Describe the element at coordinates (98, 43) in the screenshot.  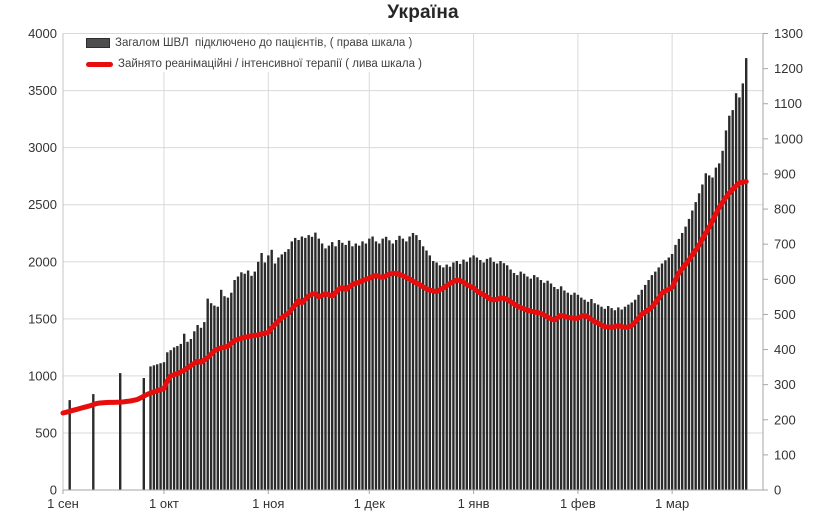
I see `legend-bar-swatch-icon` at that location.